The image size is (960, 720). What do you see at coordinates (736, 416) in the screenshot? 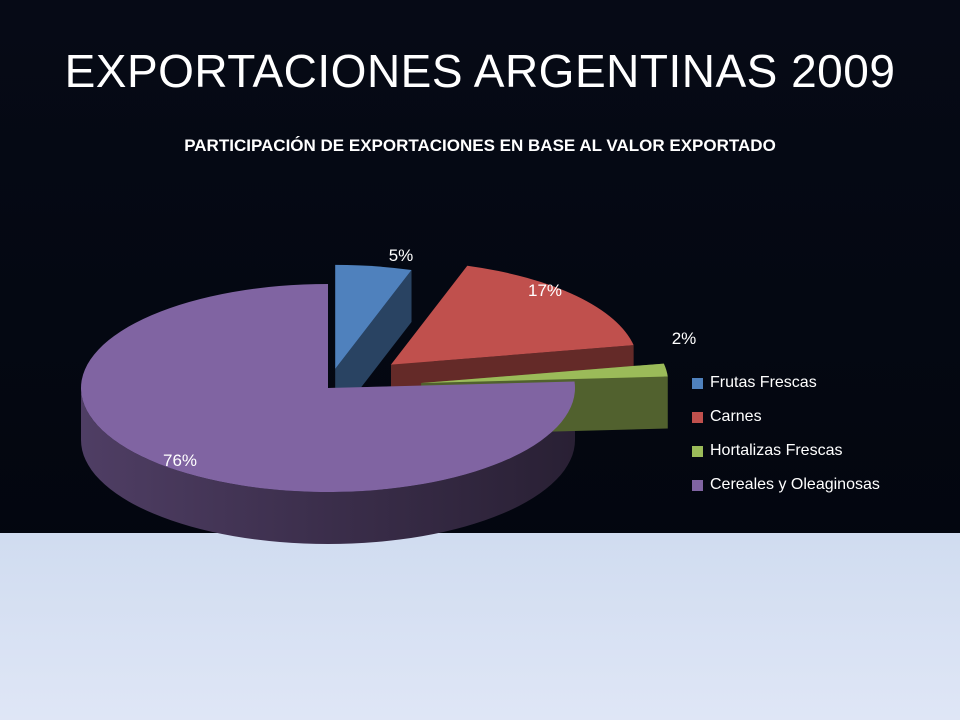
I see `legend-label: Carnes` at bounding box center [736, 416].